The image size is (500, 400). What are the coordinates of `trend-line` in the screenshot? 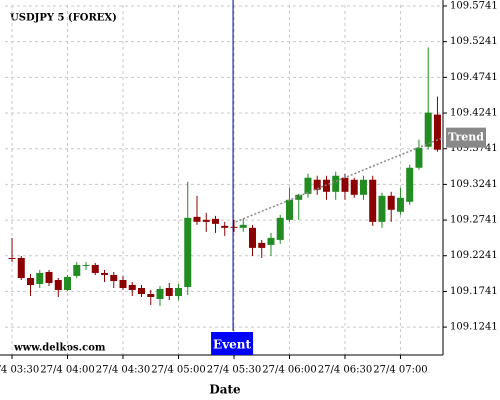 It's located at (339, 179).